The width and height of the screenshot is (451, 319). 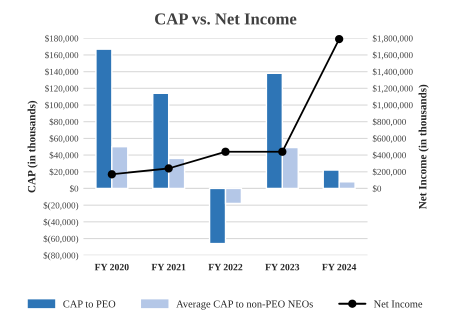 What do you see at coordinates (398, 304) in the screenshot?
I see `legend-label: Net Income` at bounding box center [398, 304].